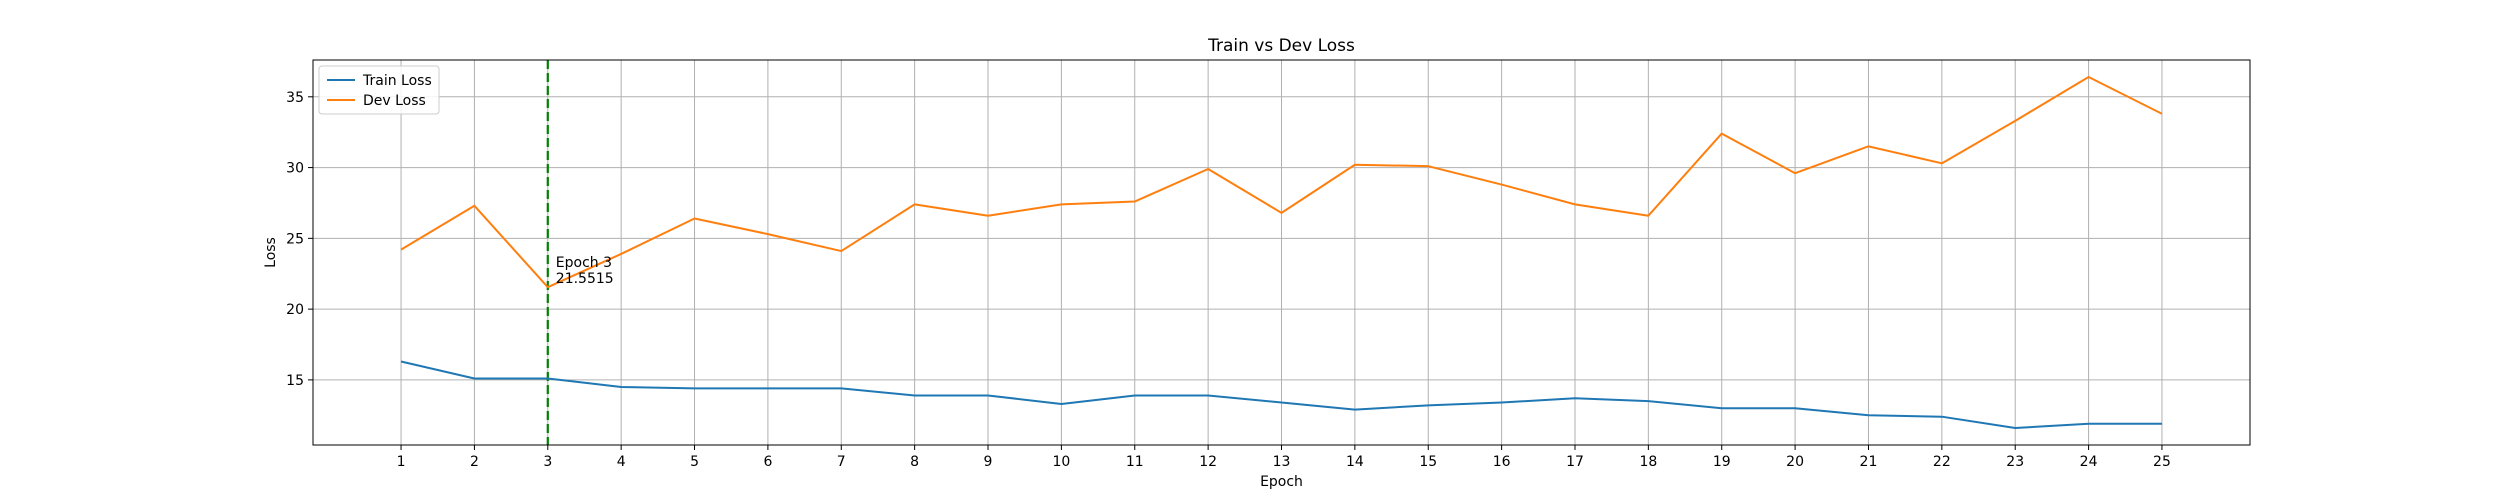  I want to click on x-tick-label: 5, so click(694, 462).